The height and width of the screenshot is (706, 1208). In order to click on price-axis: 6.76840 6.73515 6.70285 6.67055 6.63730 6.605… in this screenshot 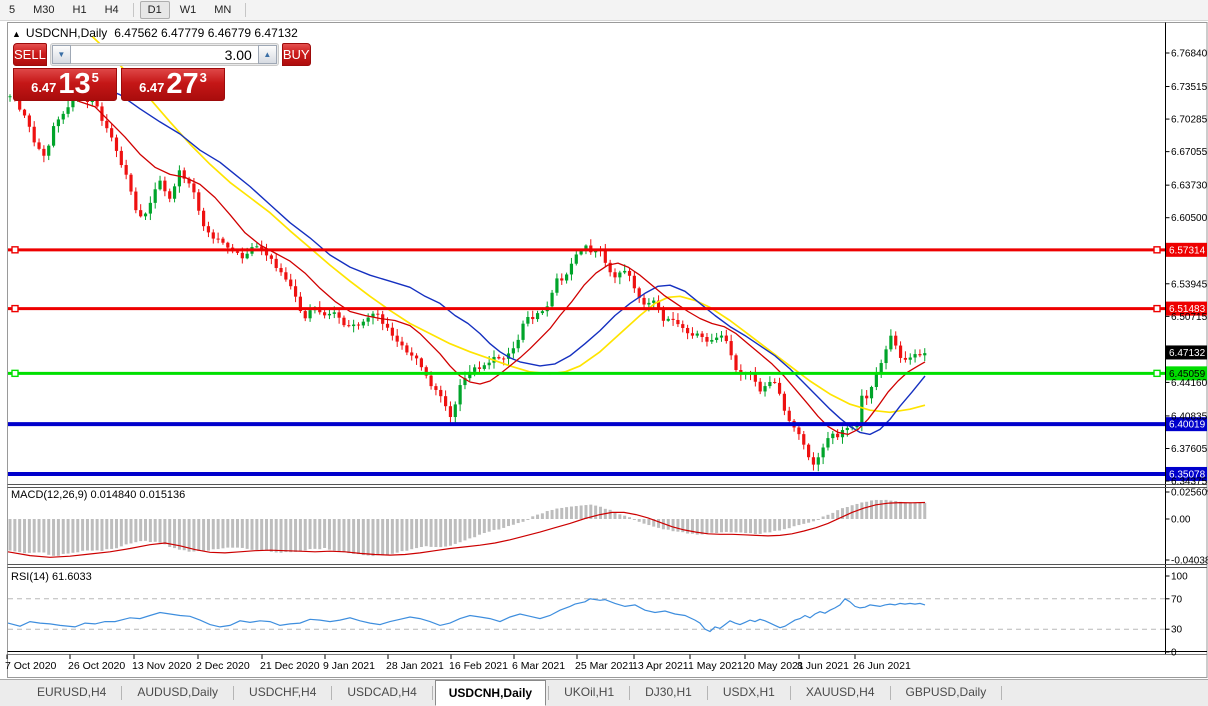, I will do `click(1186, 268)`.